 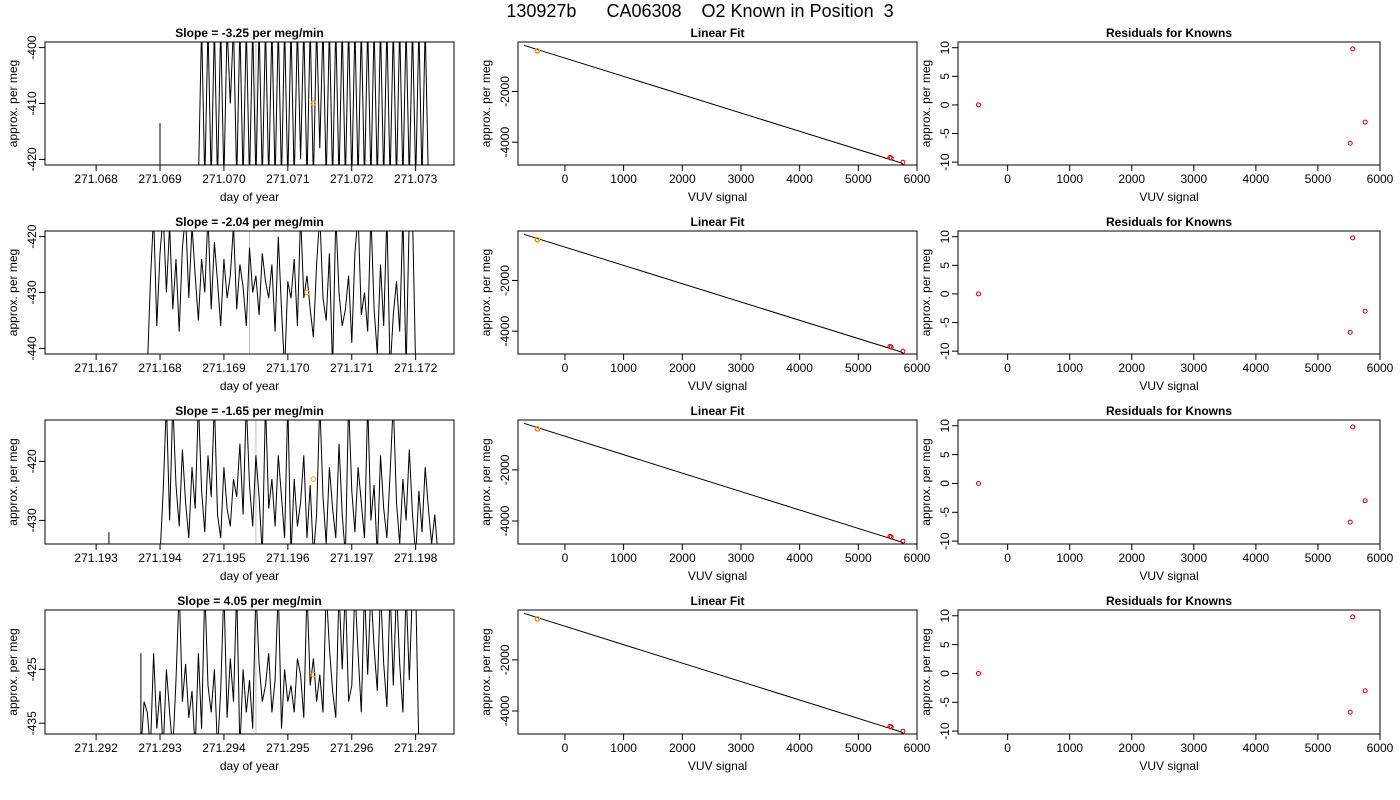 What do you see at coordinates (32, 461) in the screenshot?
I see `y-tick-label: -420` at bounding box center [32, 461].